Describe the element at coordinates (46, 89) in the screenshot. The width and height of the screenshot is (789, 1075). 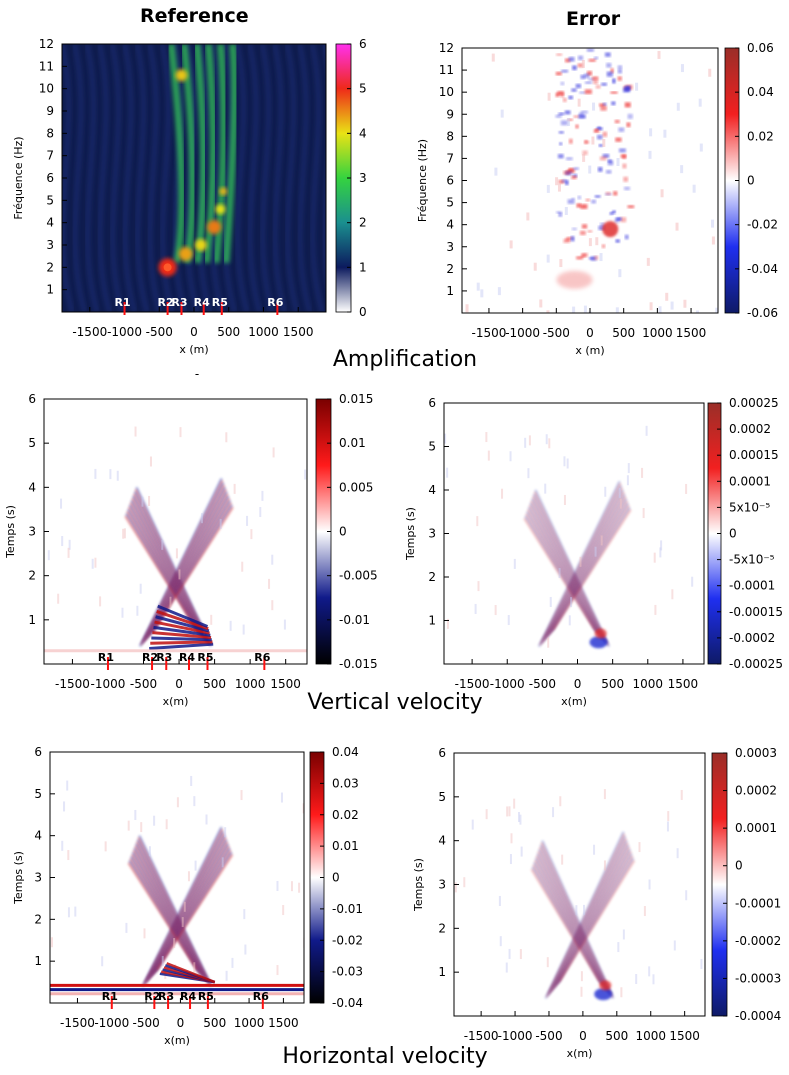
I see `y-tick-label: 10` at that location.